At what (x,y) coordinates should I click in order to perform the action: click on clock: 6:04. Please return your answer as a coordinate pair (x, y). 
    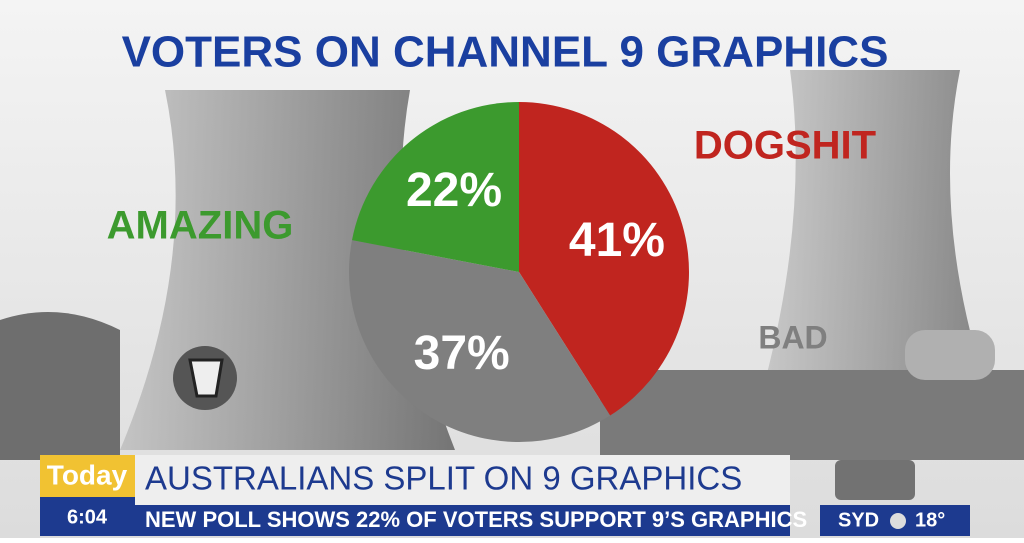
    Looking at the image, I should click on (87, 517).